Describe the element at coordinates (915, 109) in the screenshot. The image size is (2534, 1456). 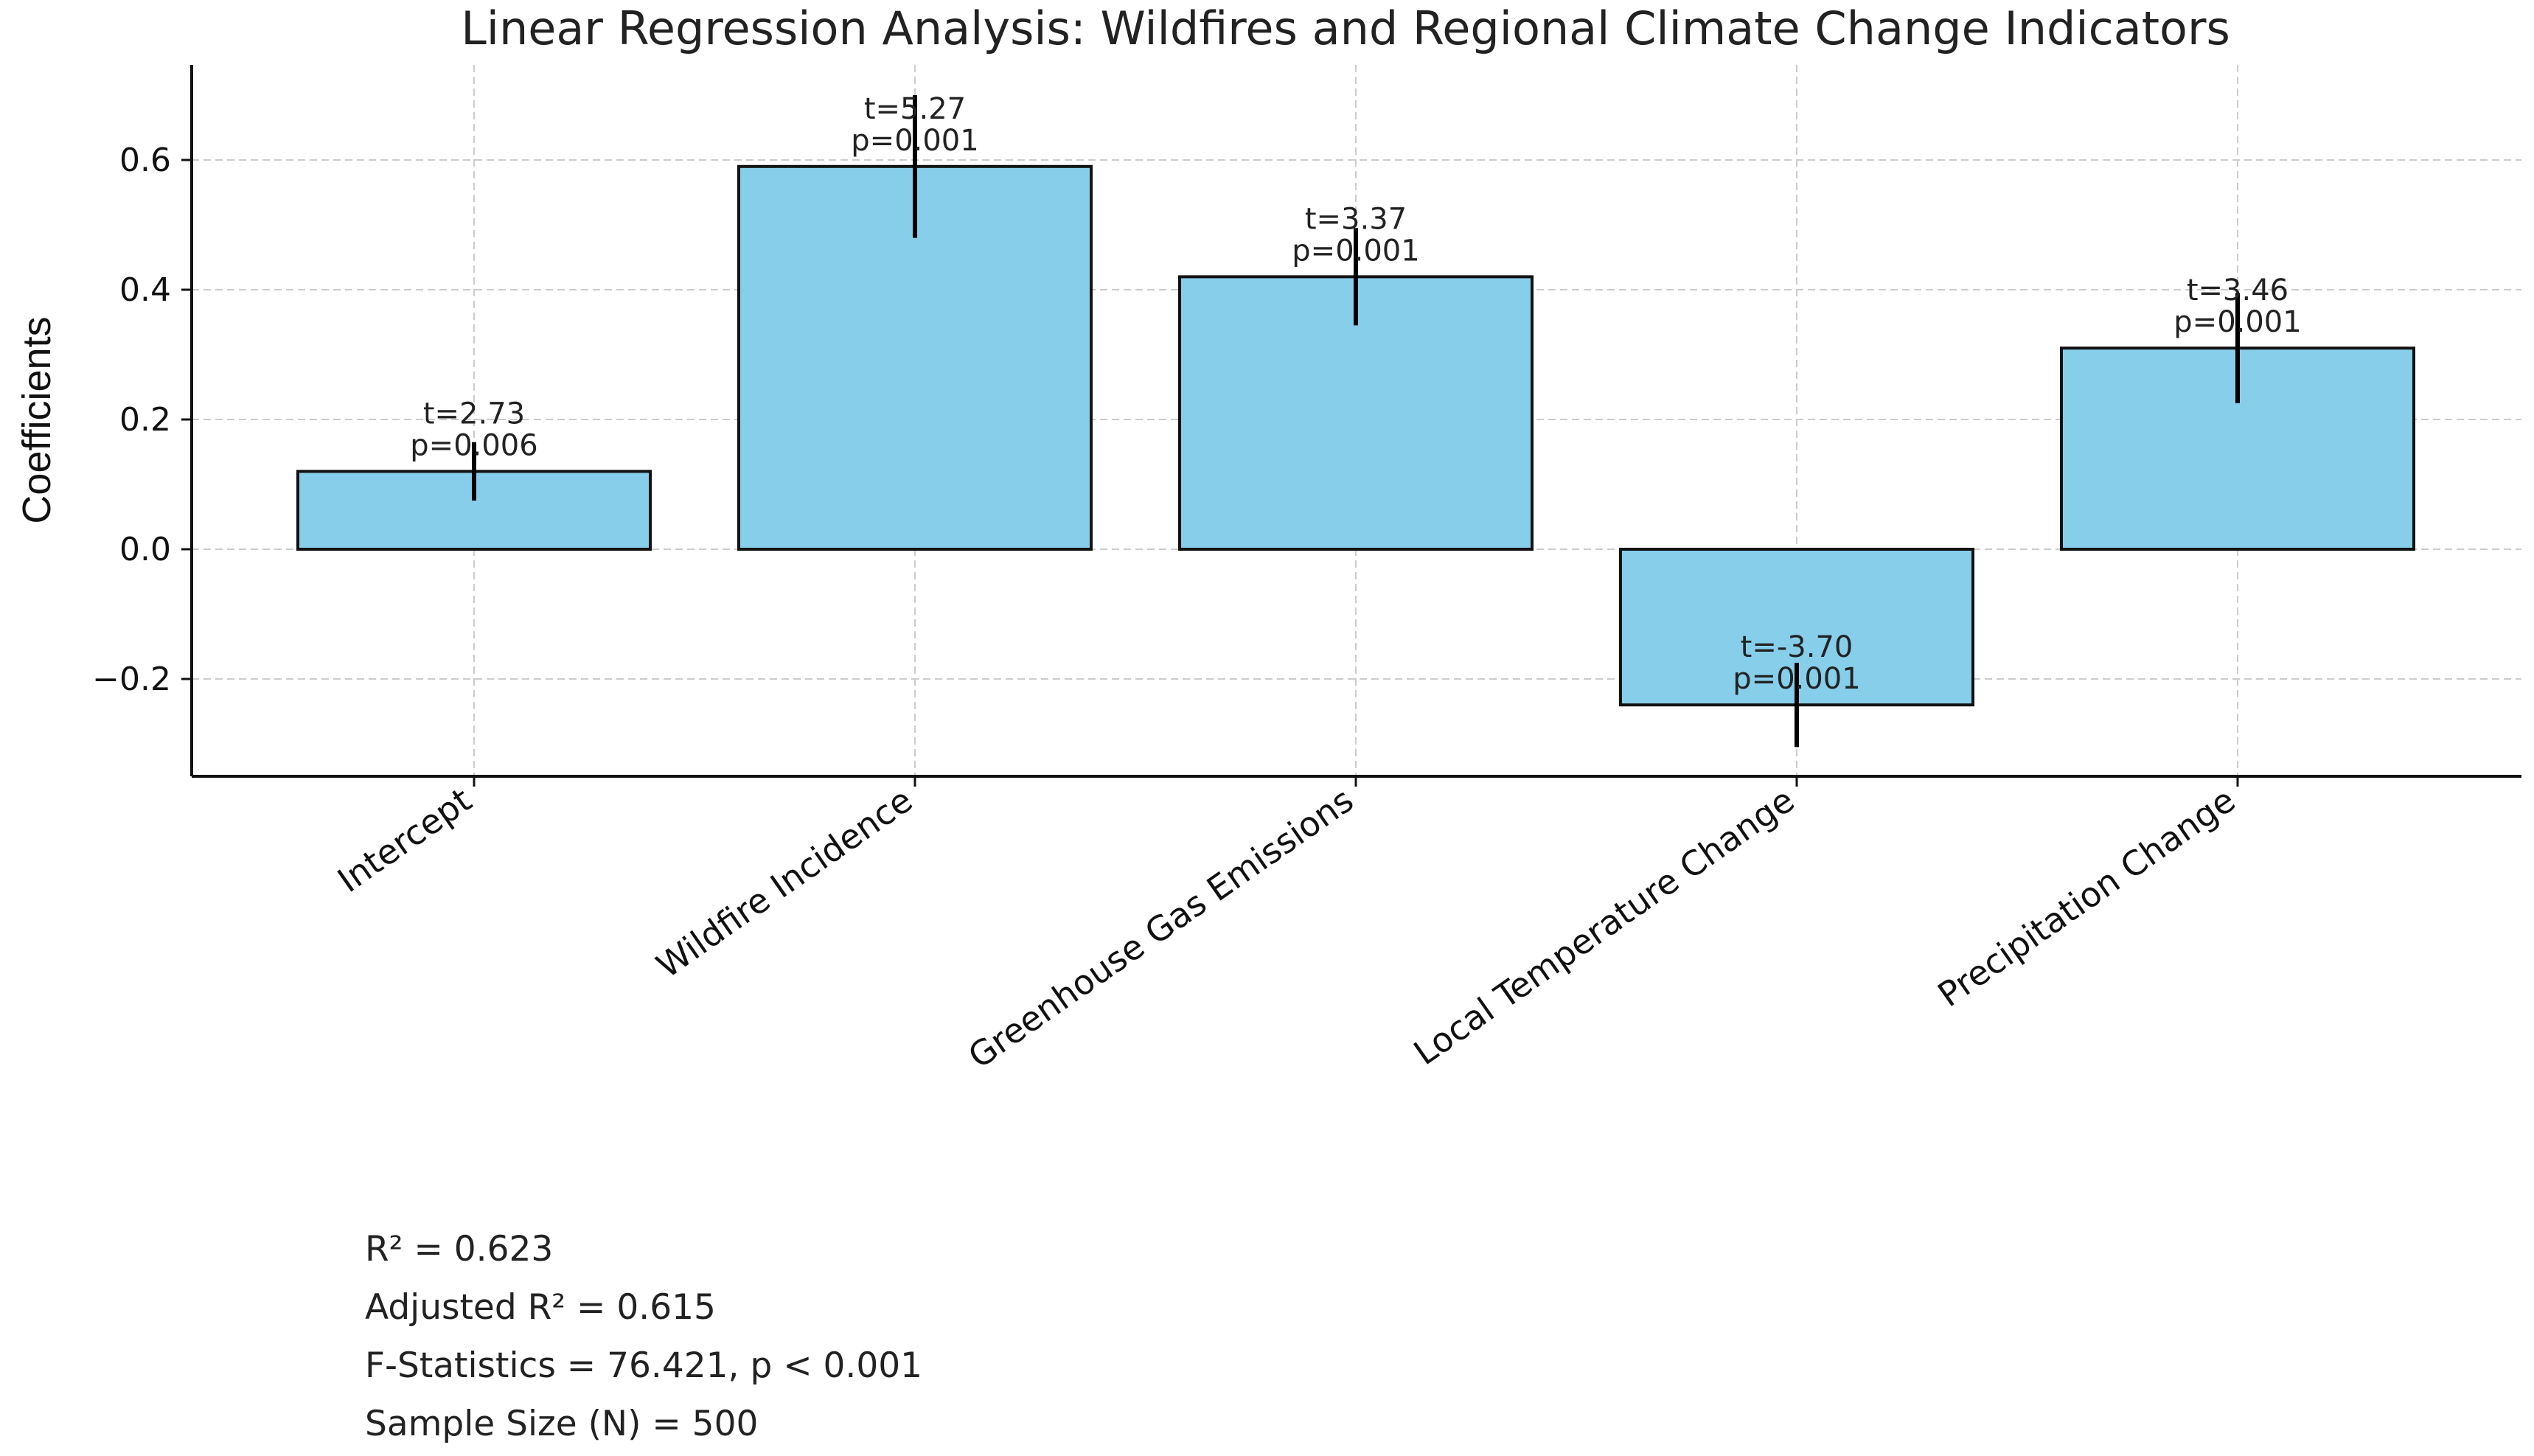
I see `t-stat-label: t=5.27` at that location.